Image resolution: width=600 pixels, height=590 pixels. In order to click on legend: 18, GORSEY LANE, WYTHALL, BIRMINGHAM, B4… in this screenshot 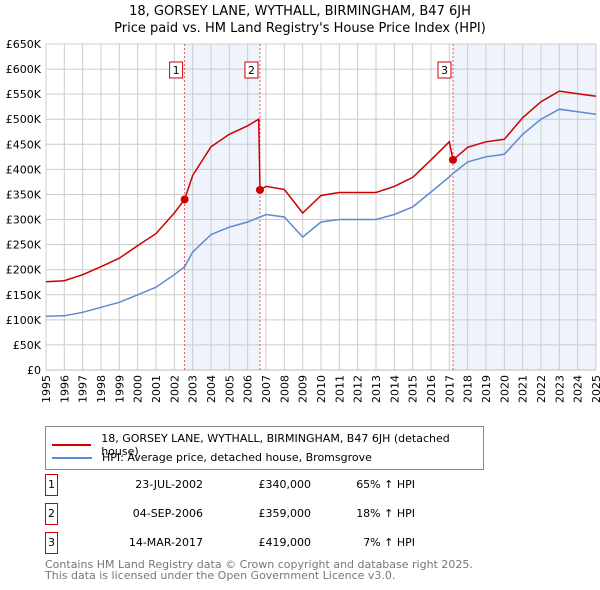, I will do `click(264, 448)`.